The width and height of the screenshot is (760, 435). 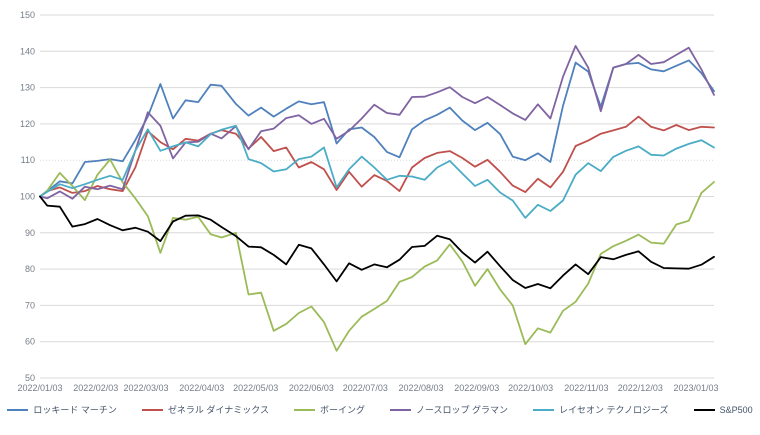 What do you see at coordinates (614, 410) in the screenshot?
I see `legend-label: レイセオン テクノロジーズ` at bounding box center [614, 410].